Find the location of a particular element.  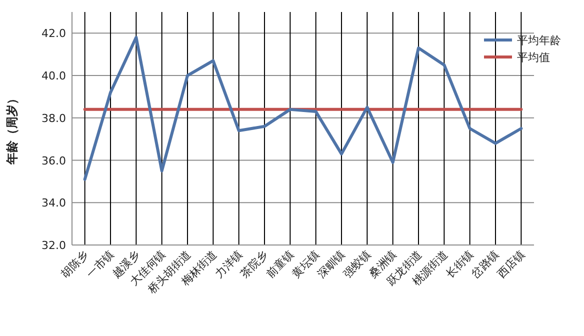

y-tick-label: 34.0 is located at coordinates (54, 203).